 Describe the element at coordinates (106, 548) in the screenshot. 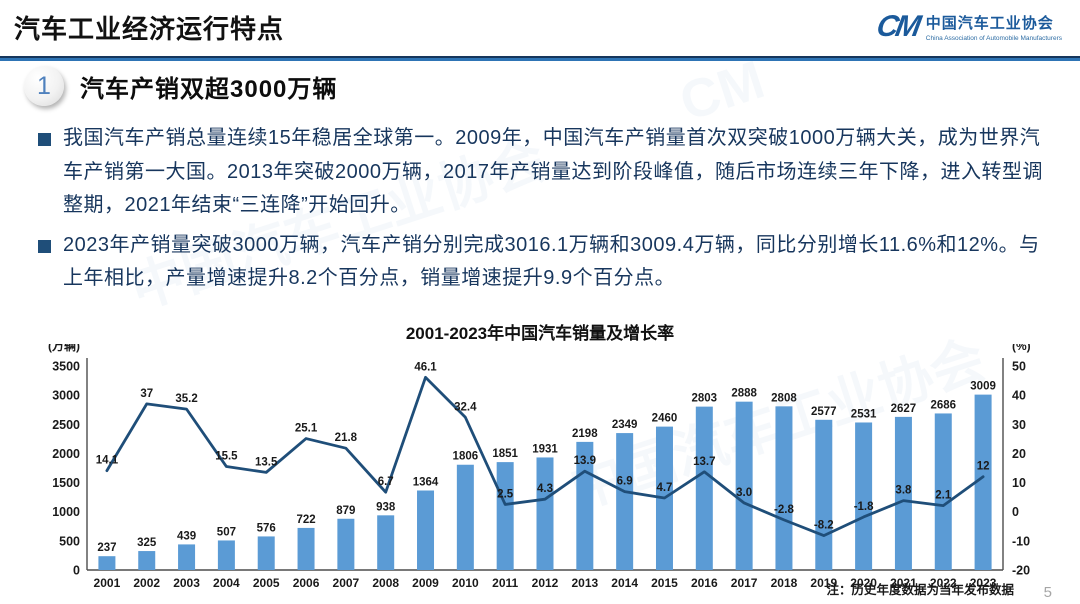

I see `svg-text: 237` at that location.